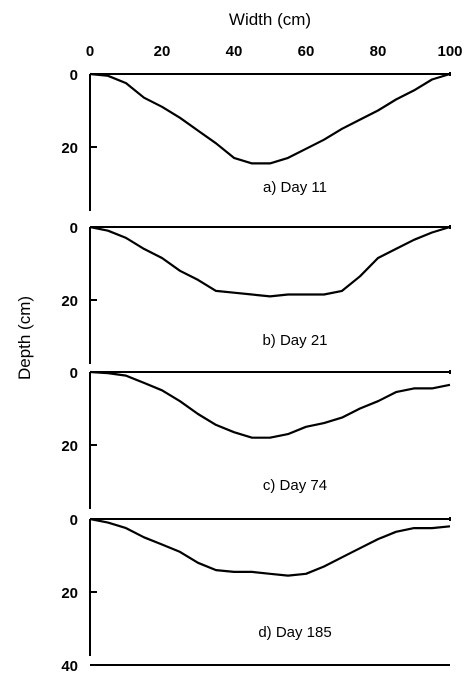 The width and height of the screenshot is (468, 680). What do you see at coordinates (24, 338) in the screenshot?
I see `y-axis-title: Depth (cm)` at bounding box center [24, 338].